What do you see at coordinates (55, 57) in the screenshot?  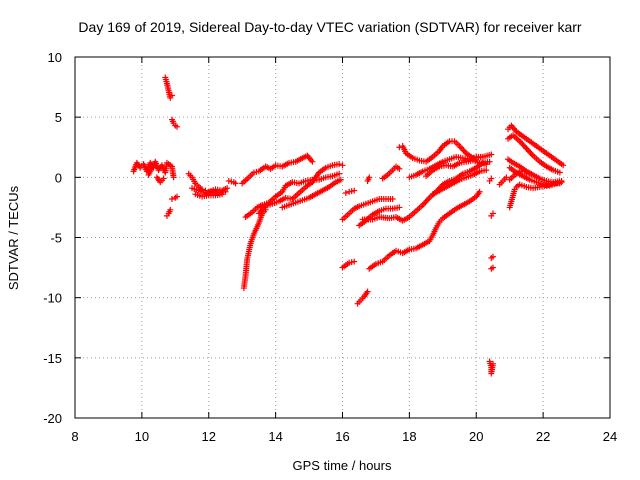 I see `y-tick-label: 10` at bounding box center [55, 57].